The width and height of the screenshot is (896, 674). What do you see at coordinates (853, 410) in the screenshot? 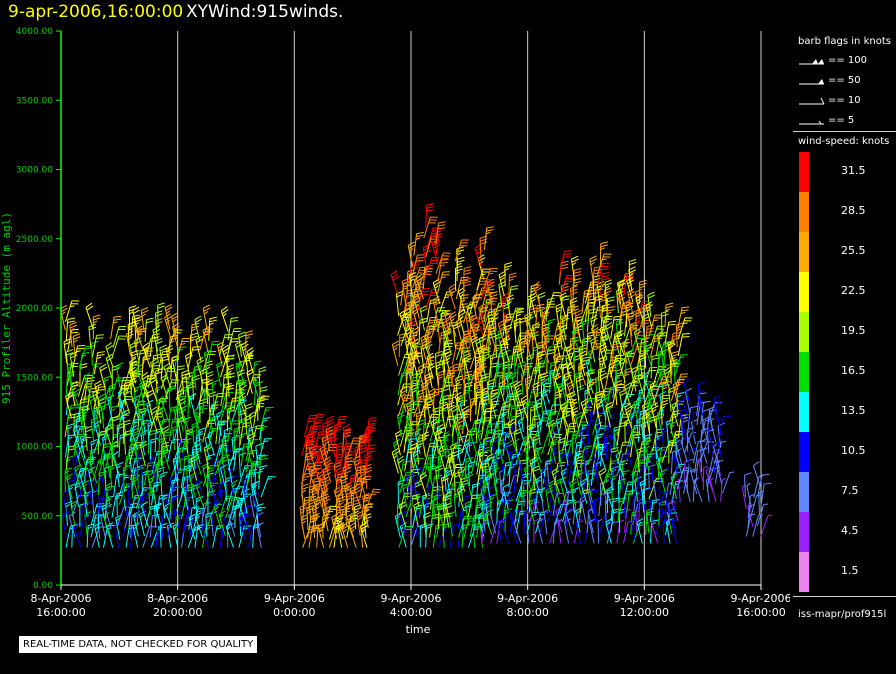
I see `colorbar-label: 13.5` at bounding box center [853, 410].